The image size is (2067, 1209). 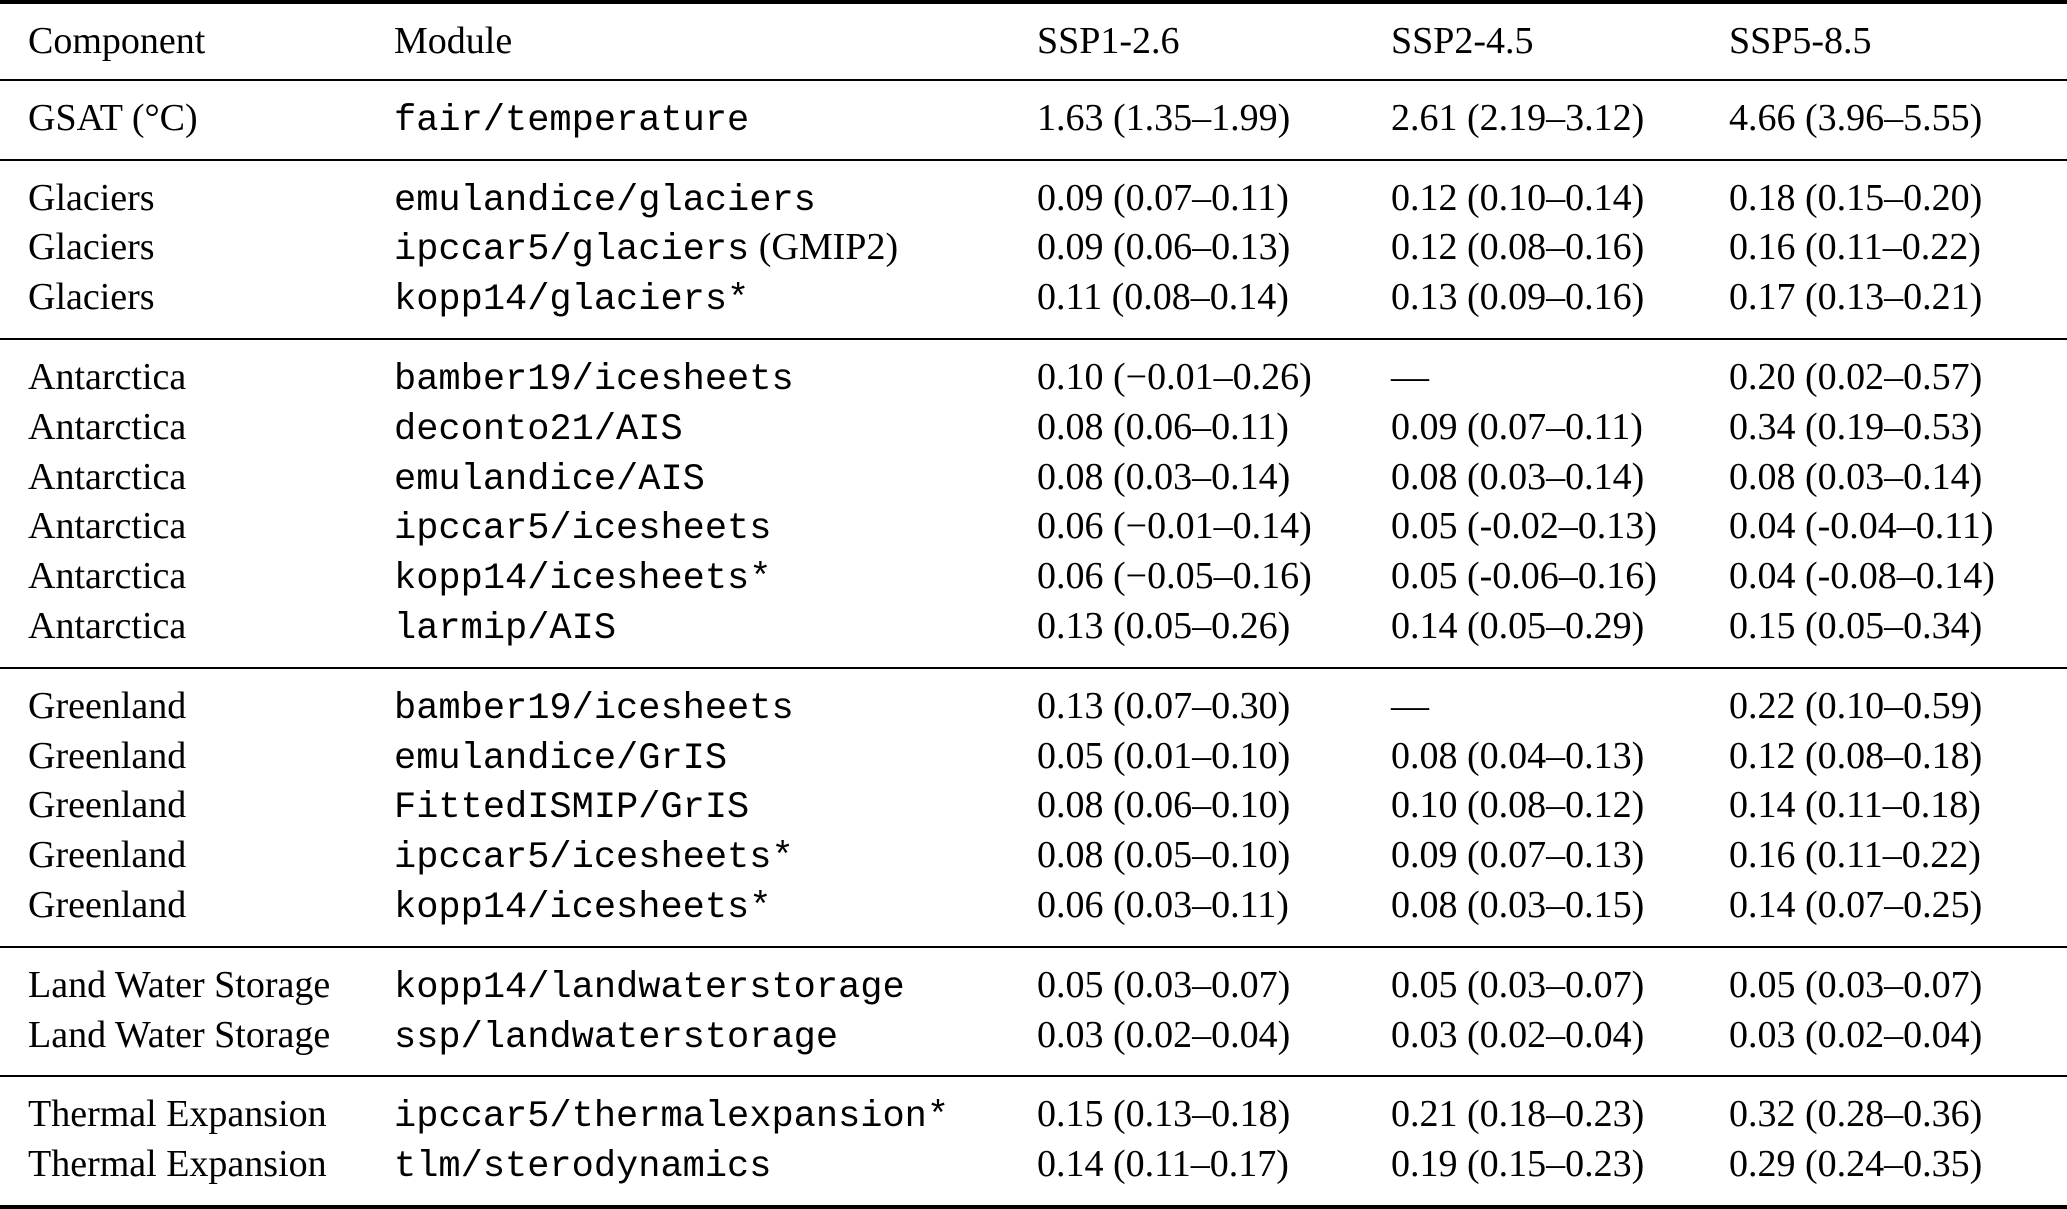 I want to click on value-cell-ssp245: 0.09 (0.07–0.13), so click(x=1518, y=855).